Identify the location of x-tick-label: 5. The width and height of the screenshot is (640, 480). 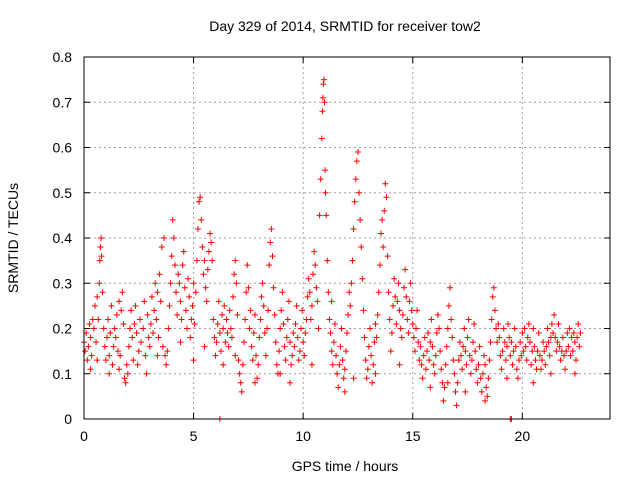
(194, 436).